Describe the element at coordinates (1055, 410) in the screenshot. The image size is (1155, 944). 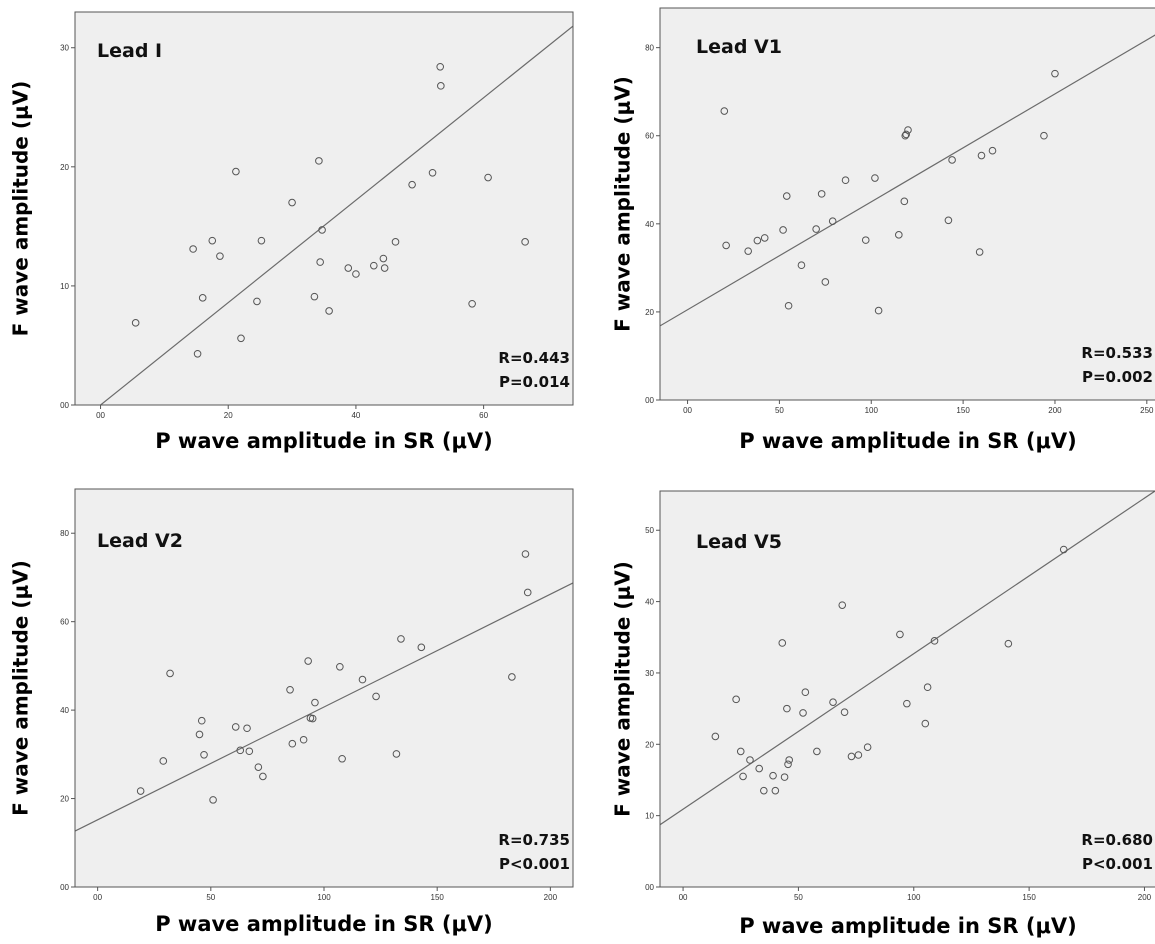
I see `x-tick-label: 200` at that location.